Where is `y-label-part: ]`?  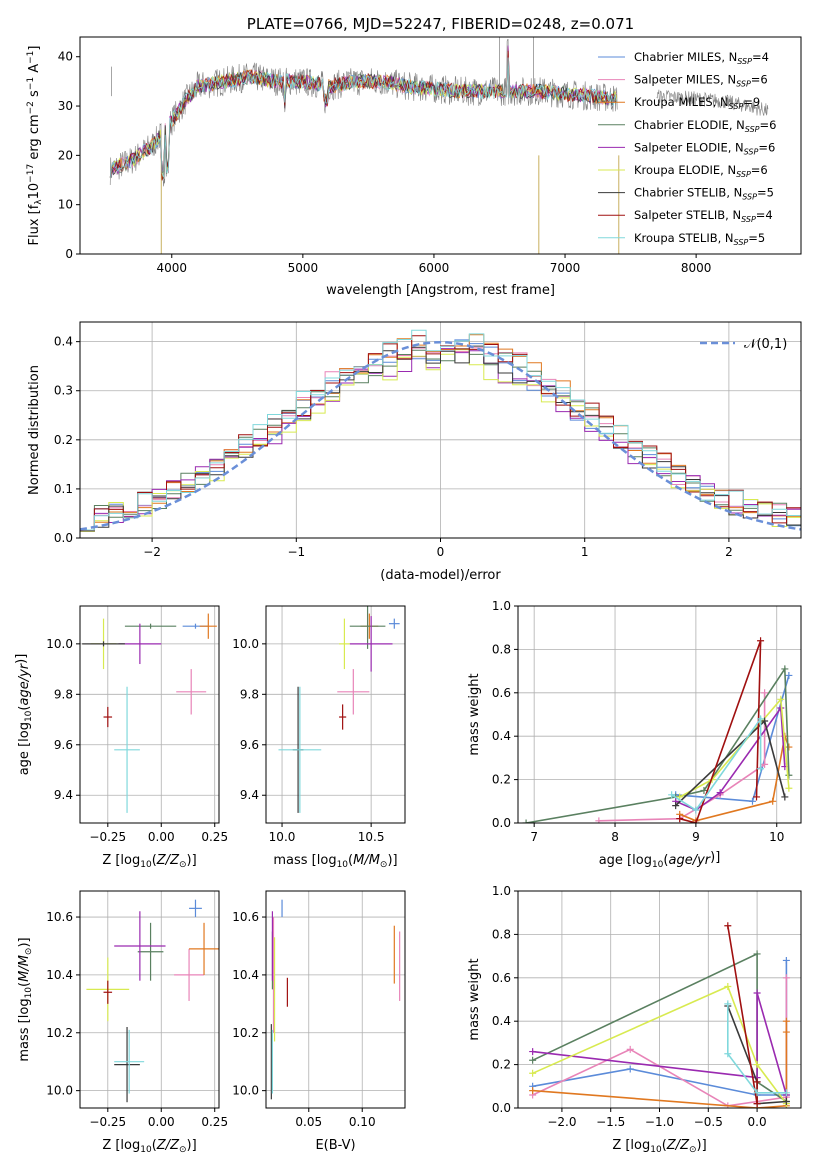
y-label-part: ] is located at coordinates (34, 48).